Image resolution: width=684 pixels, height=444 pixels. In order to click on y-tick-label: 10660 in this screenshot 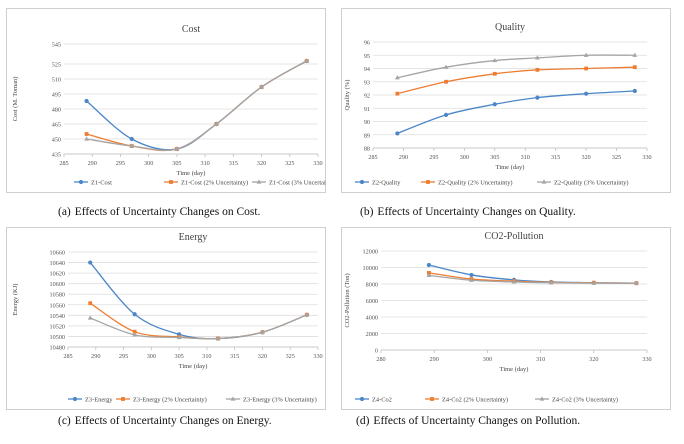, I will do `click(57, 253)`.